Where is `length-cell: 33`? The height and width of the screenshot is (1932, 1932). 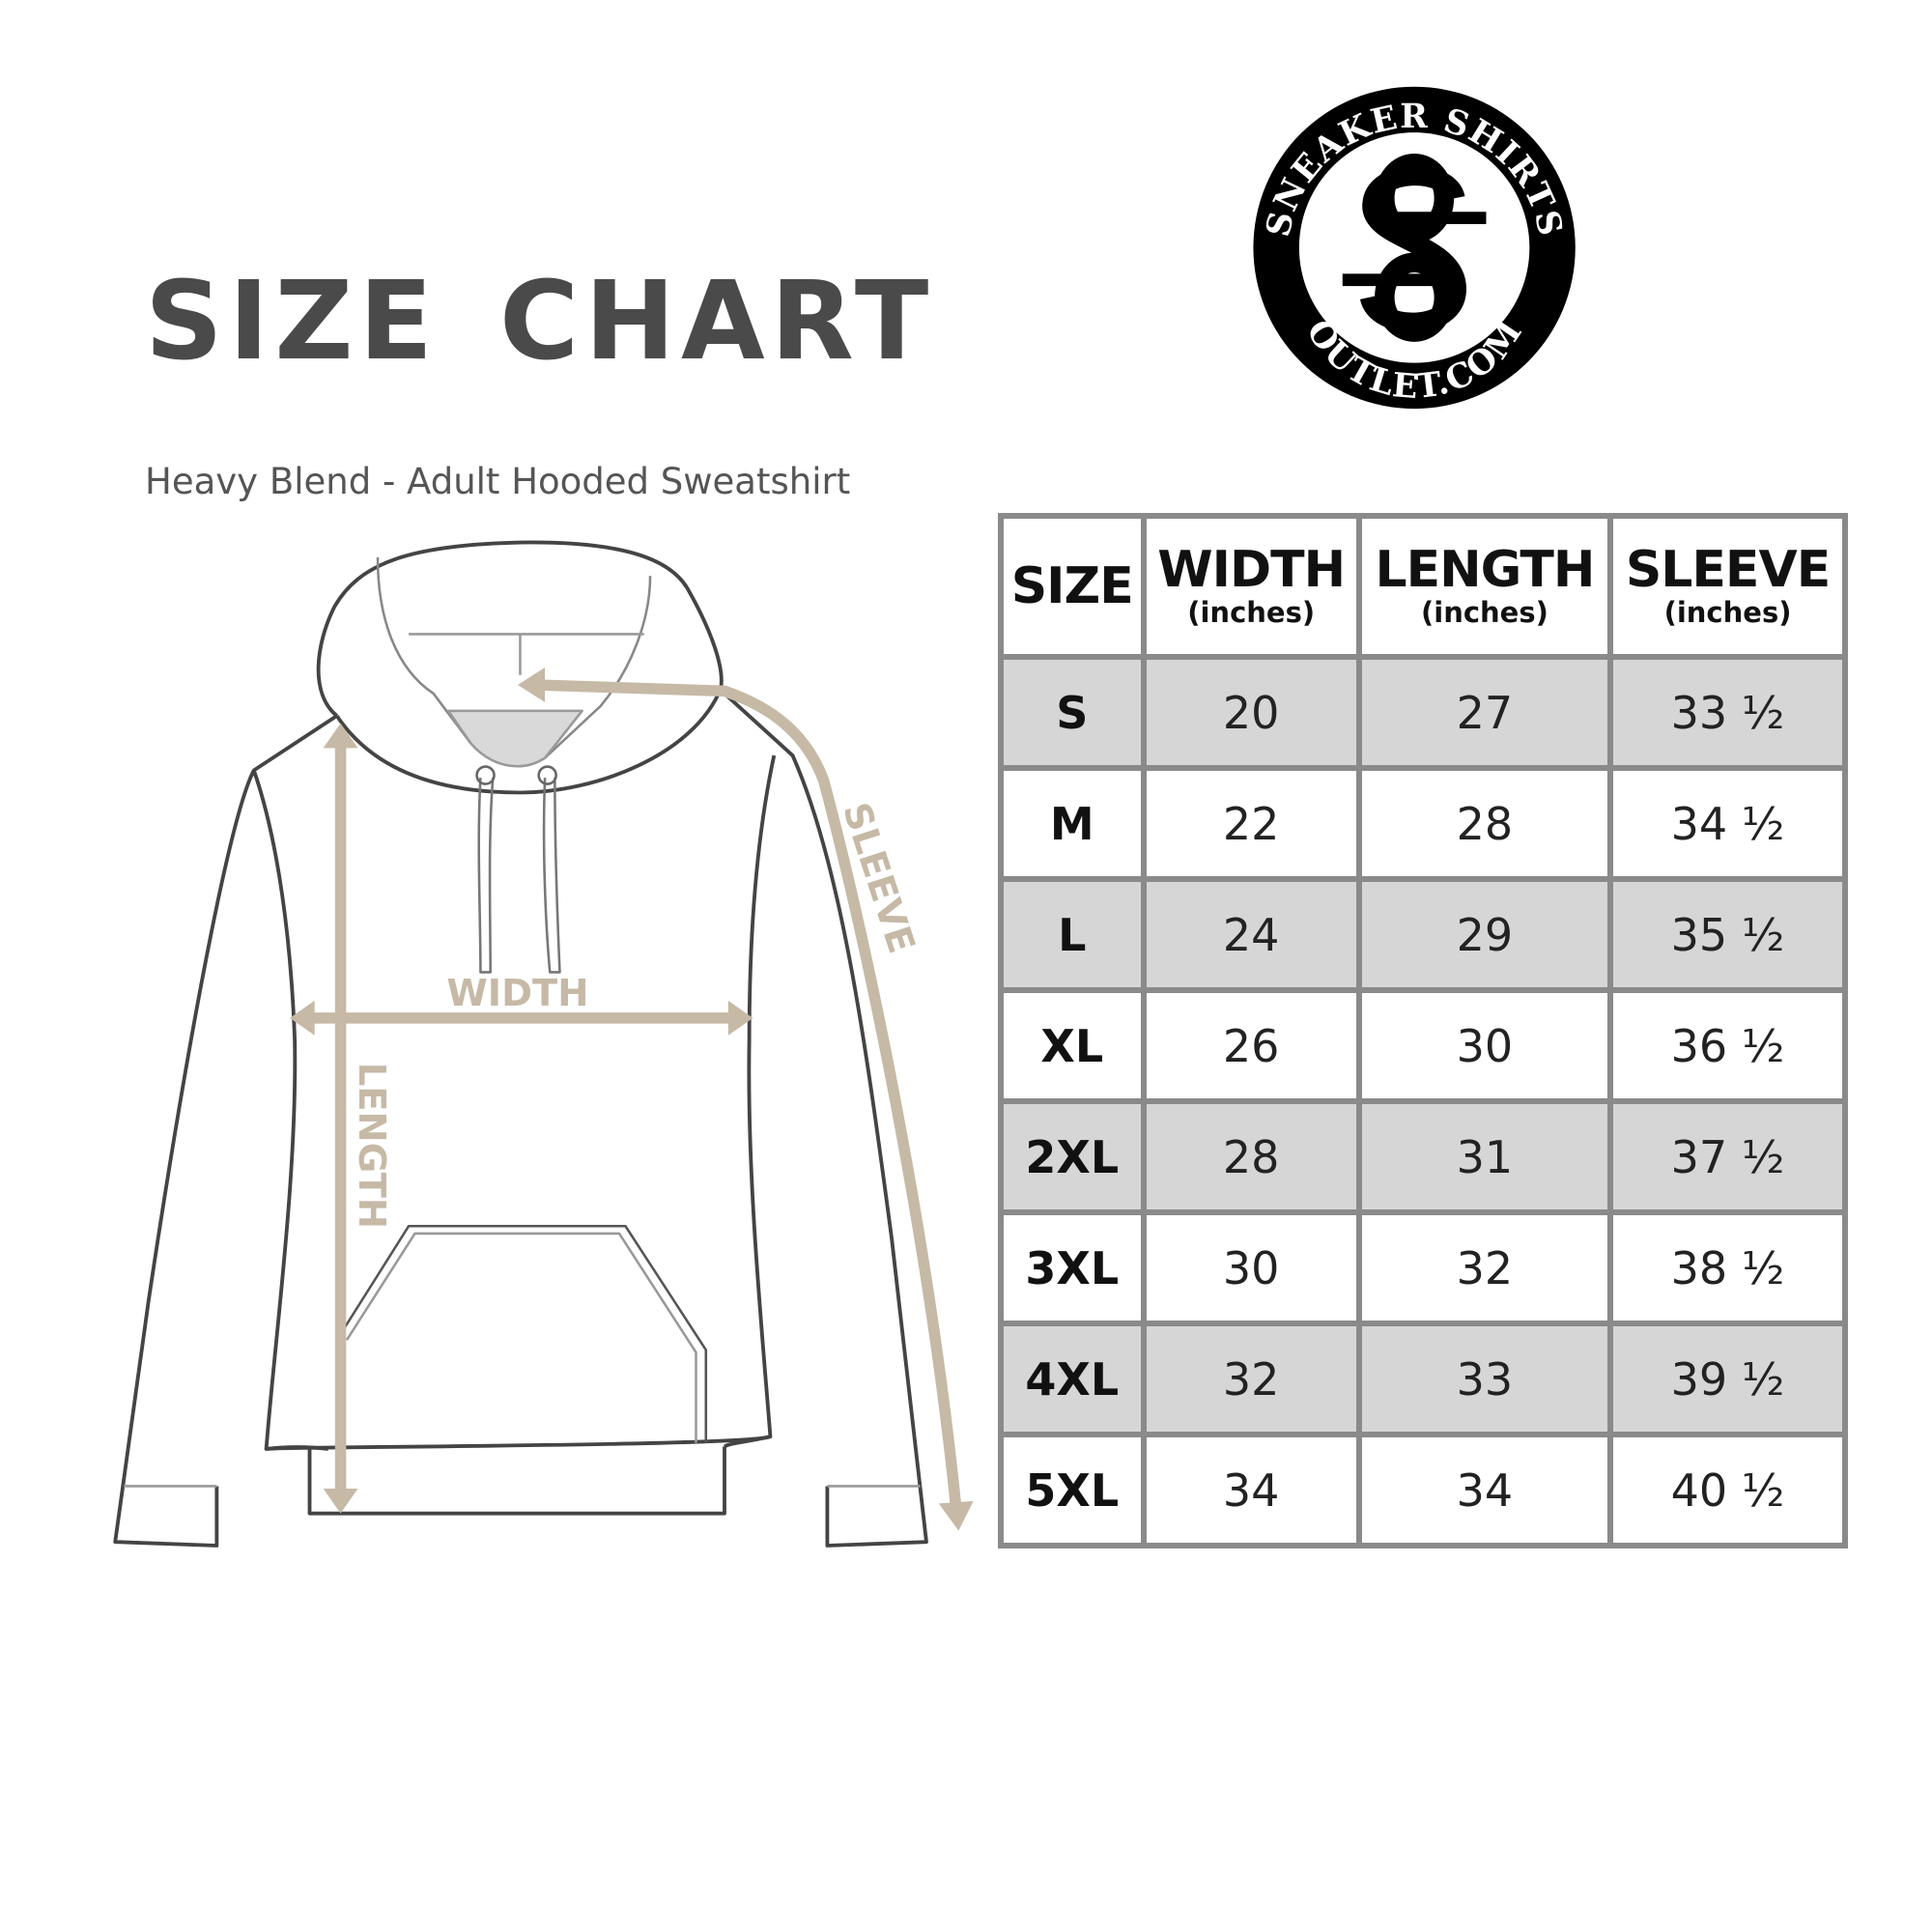
length-cell: 33 is located at coordinates (1484, 1379).